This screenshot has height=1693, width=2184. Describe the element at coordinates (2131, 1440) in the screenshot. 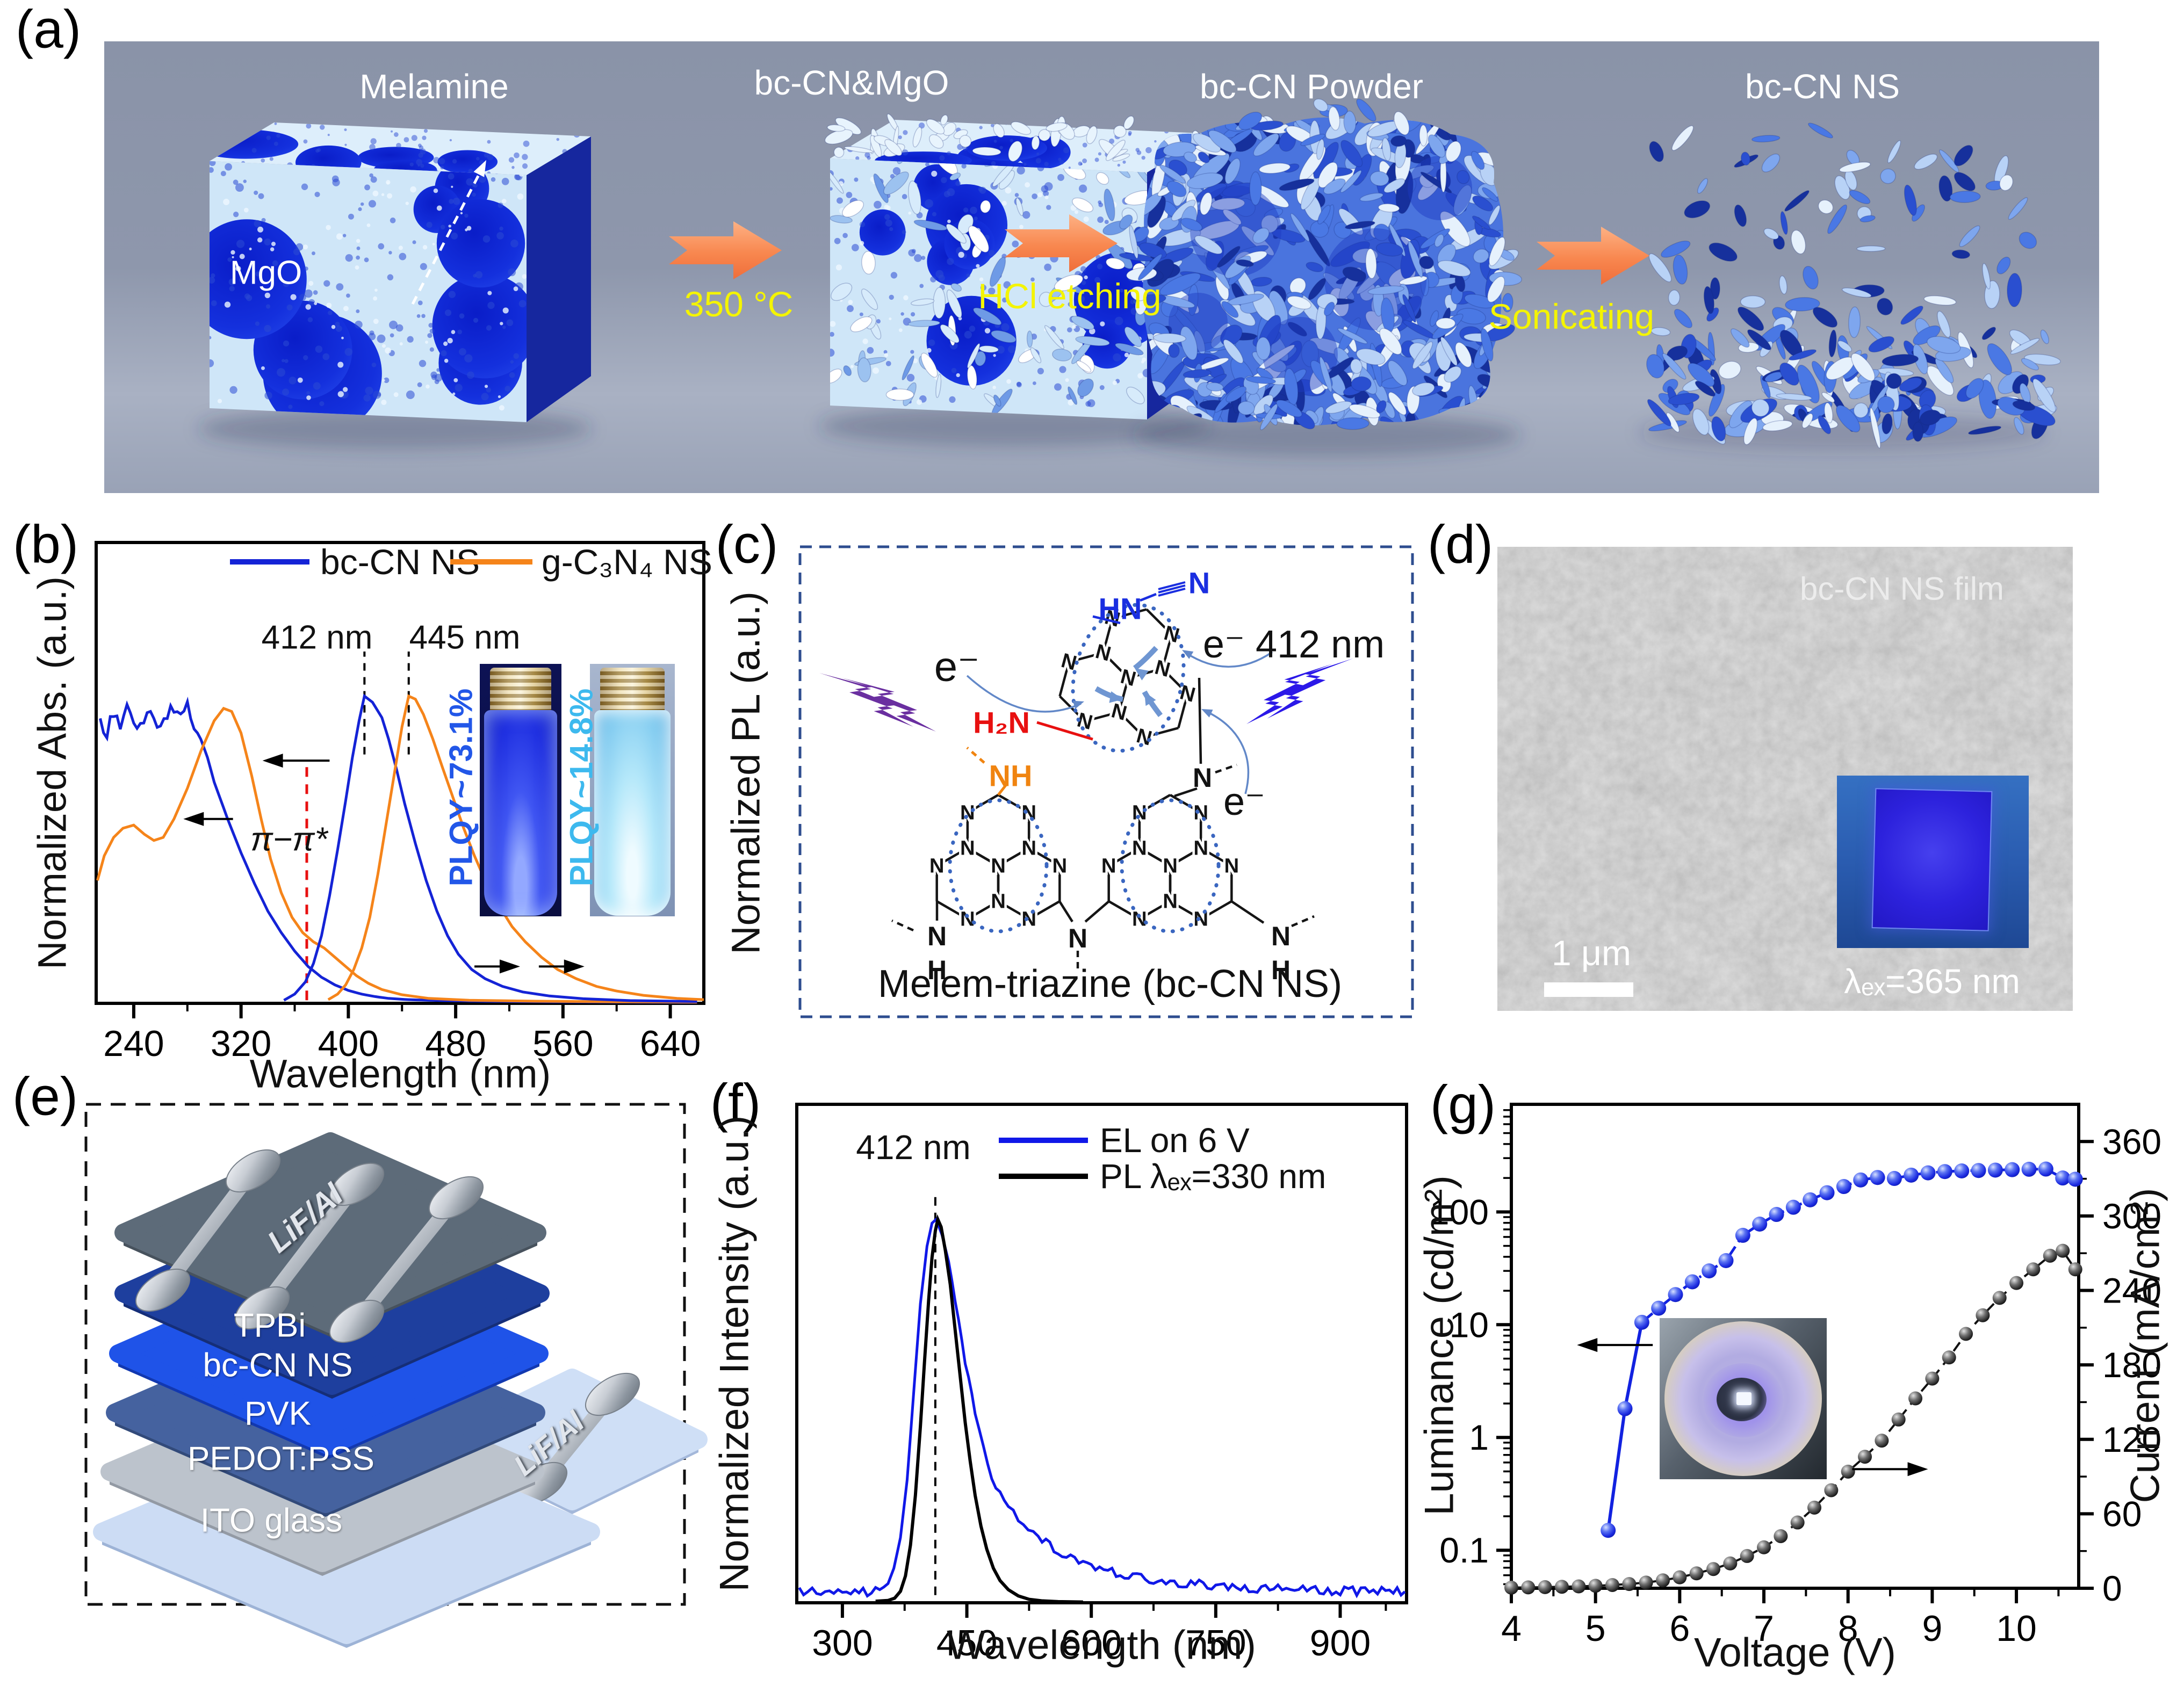

I see `svg-text: 120` at that location.